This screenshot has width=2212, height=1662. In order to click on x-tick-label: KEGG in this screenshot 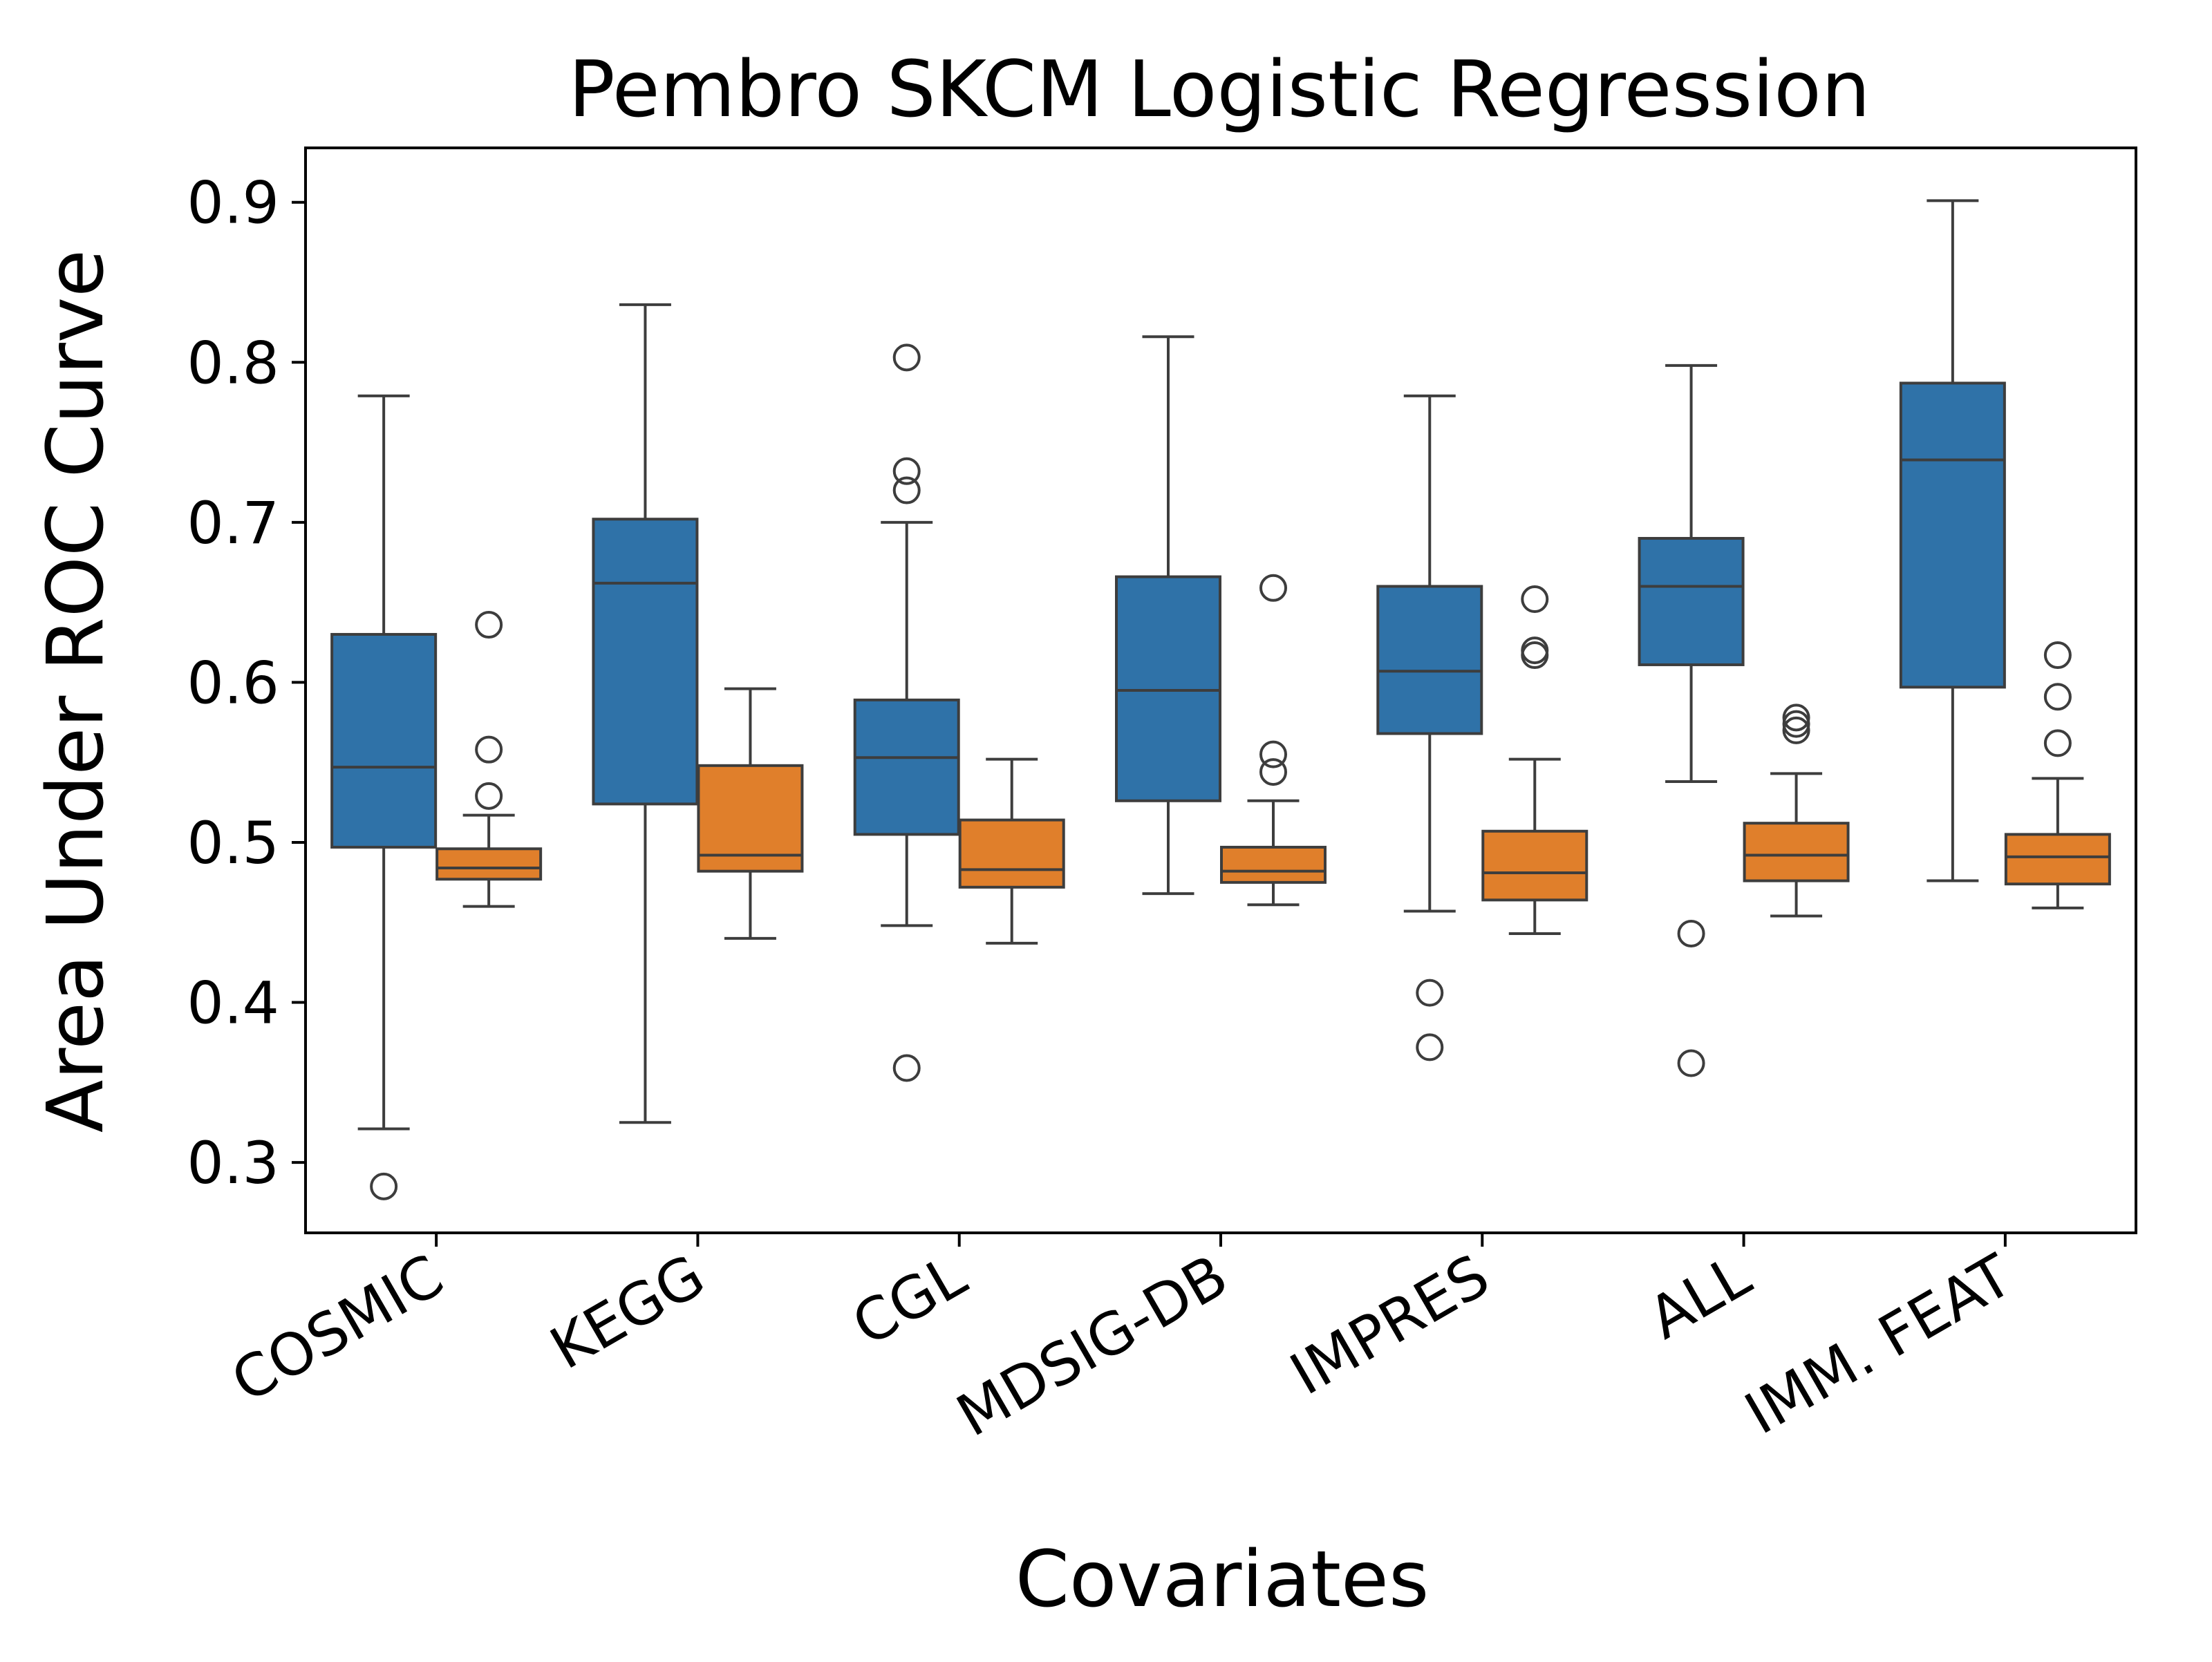, I will do `click(627, 1311)`.